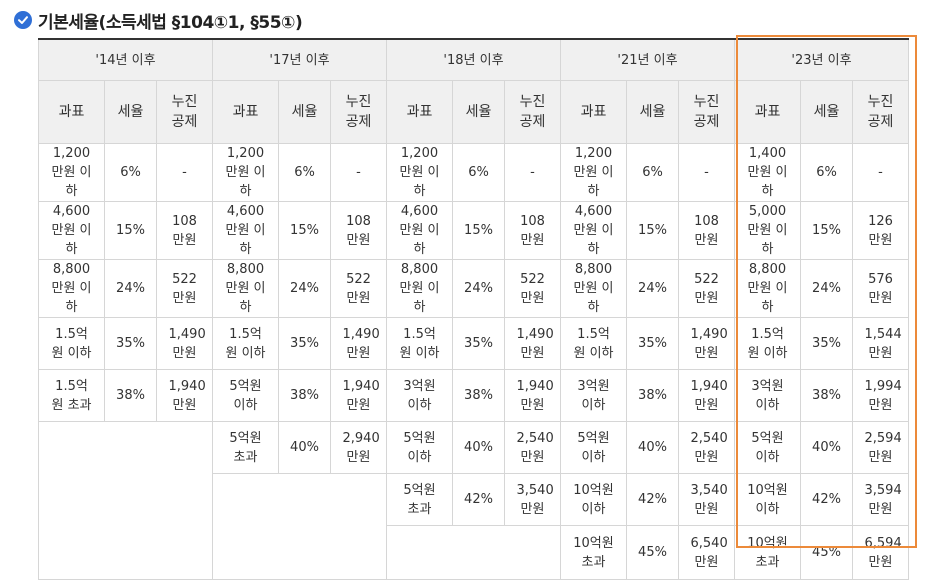 This screenshot has width=926, height=580. What do you see at coordinates (419, 230) in the screenshot?
I see `base-cell: 4,600만원 이하` at bounding box center [419, 230].